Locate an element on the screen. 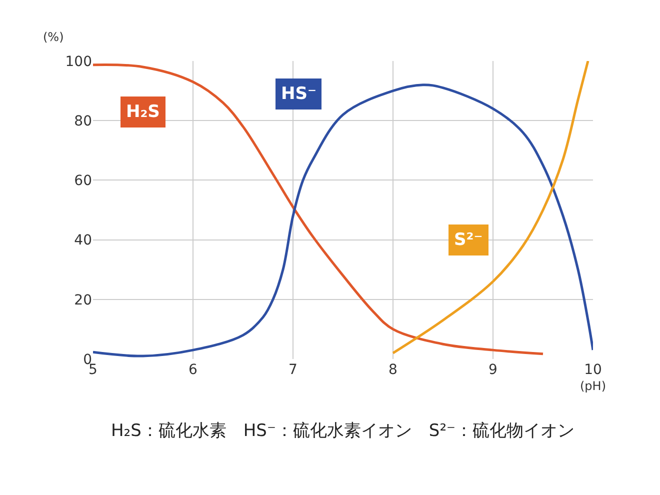 This screenshot has width=660, height=495. y-tick-label: 40 is located at coordinates (83, 240).